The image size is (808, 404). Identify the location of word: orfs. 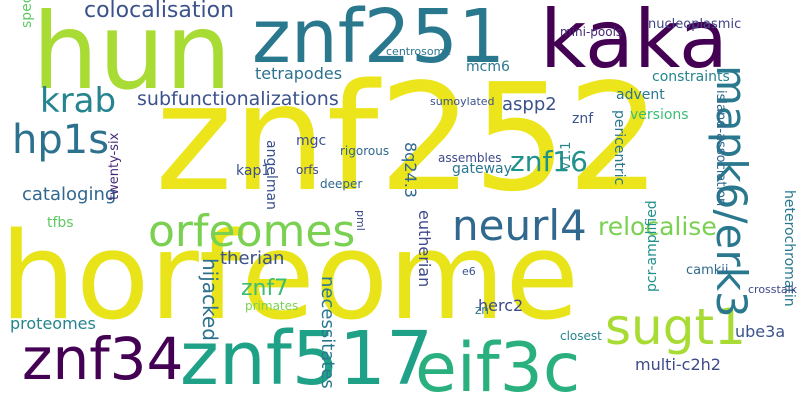
(307, 170).